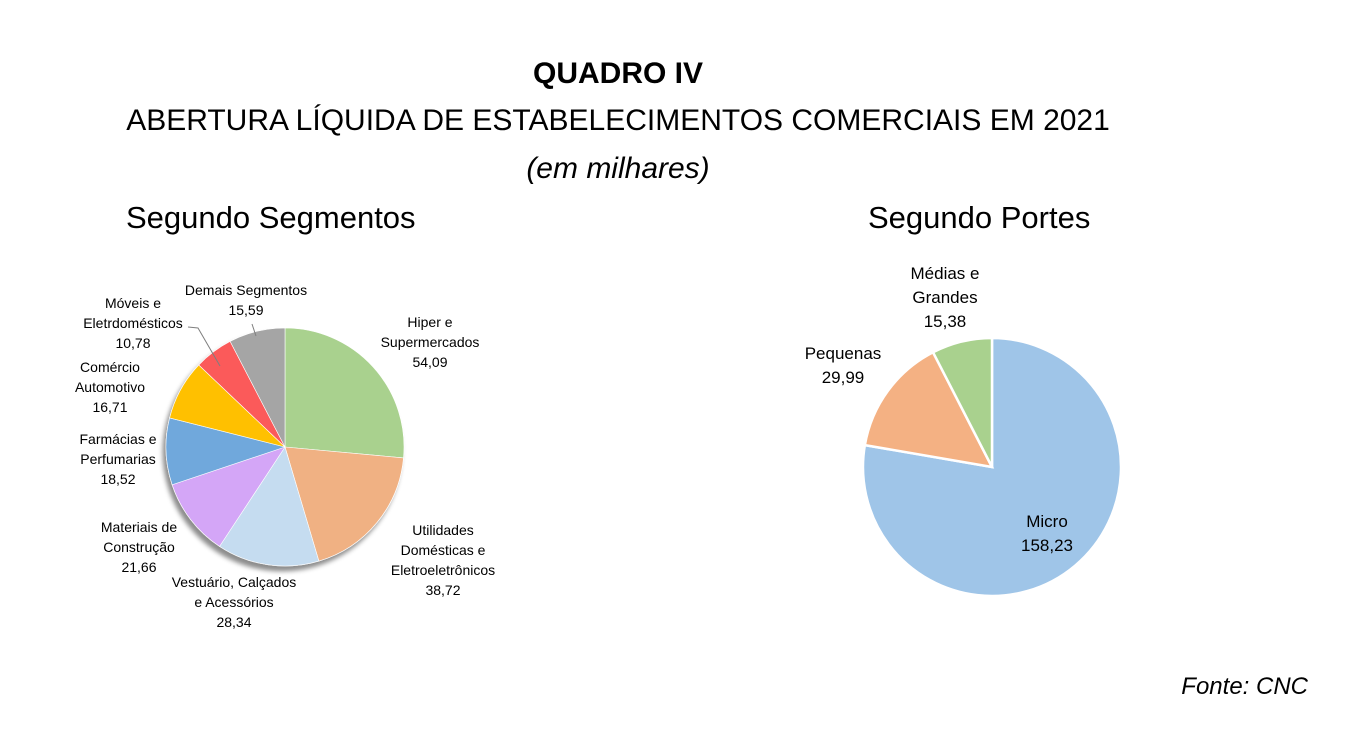  I want to click on pie-slice-medias-e-grandes, so click(962, 402).